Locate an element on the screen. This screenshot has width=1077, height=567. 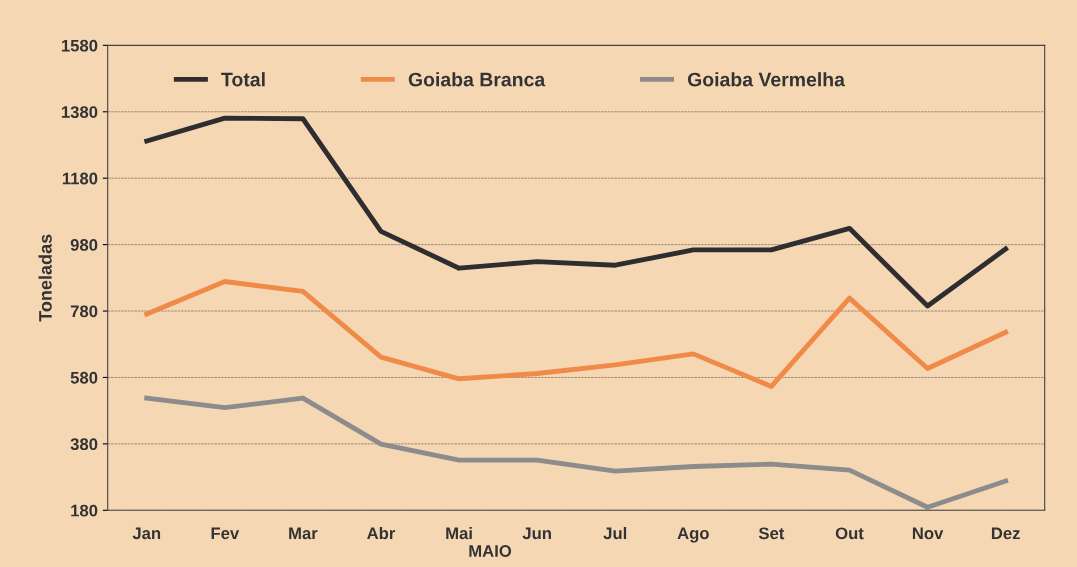
x-tick-label: Abr is located at coordinates (381, 533).